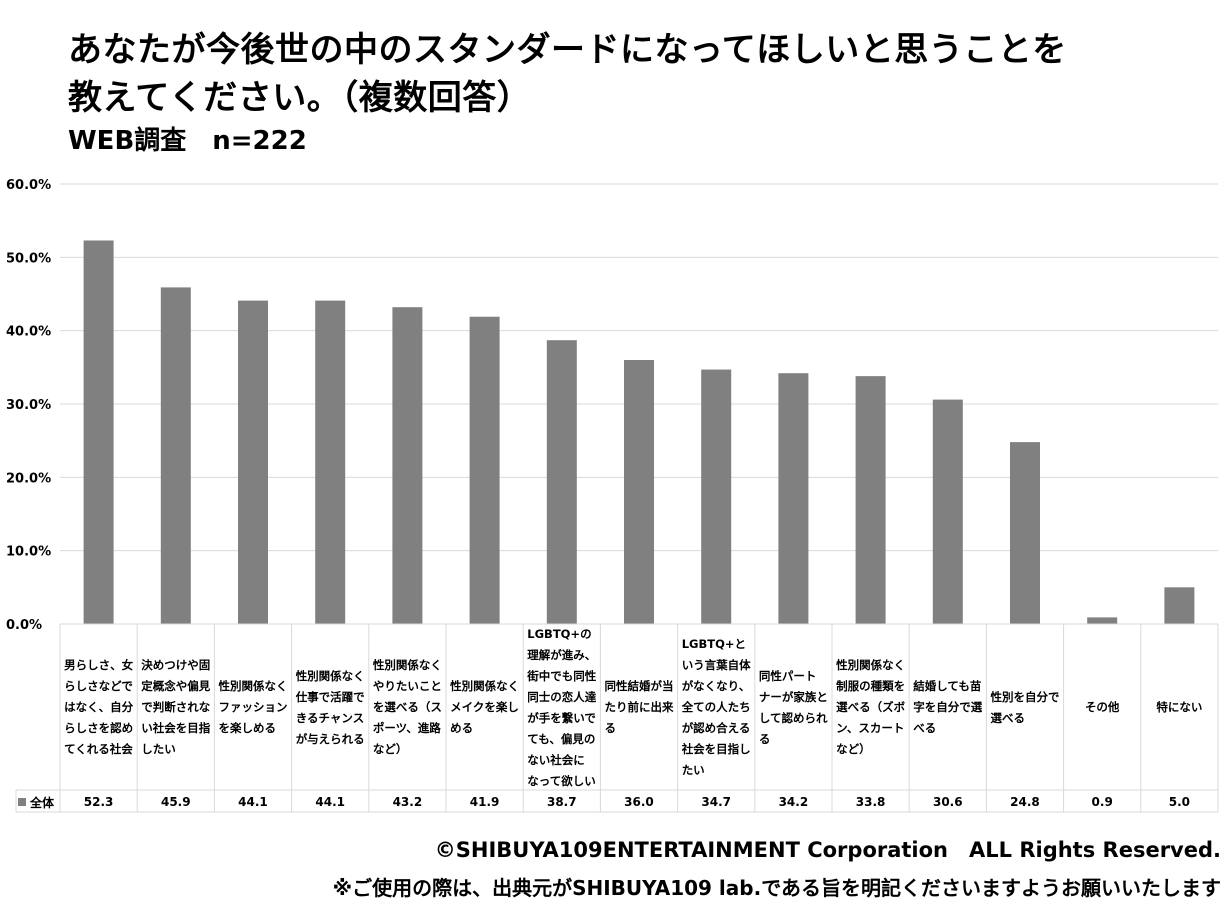  I want to click on category-label-line: 定概念や偏見, so click(176, 686).